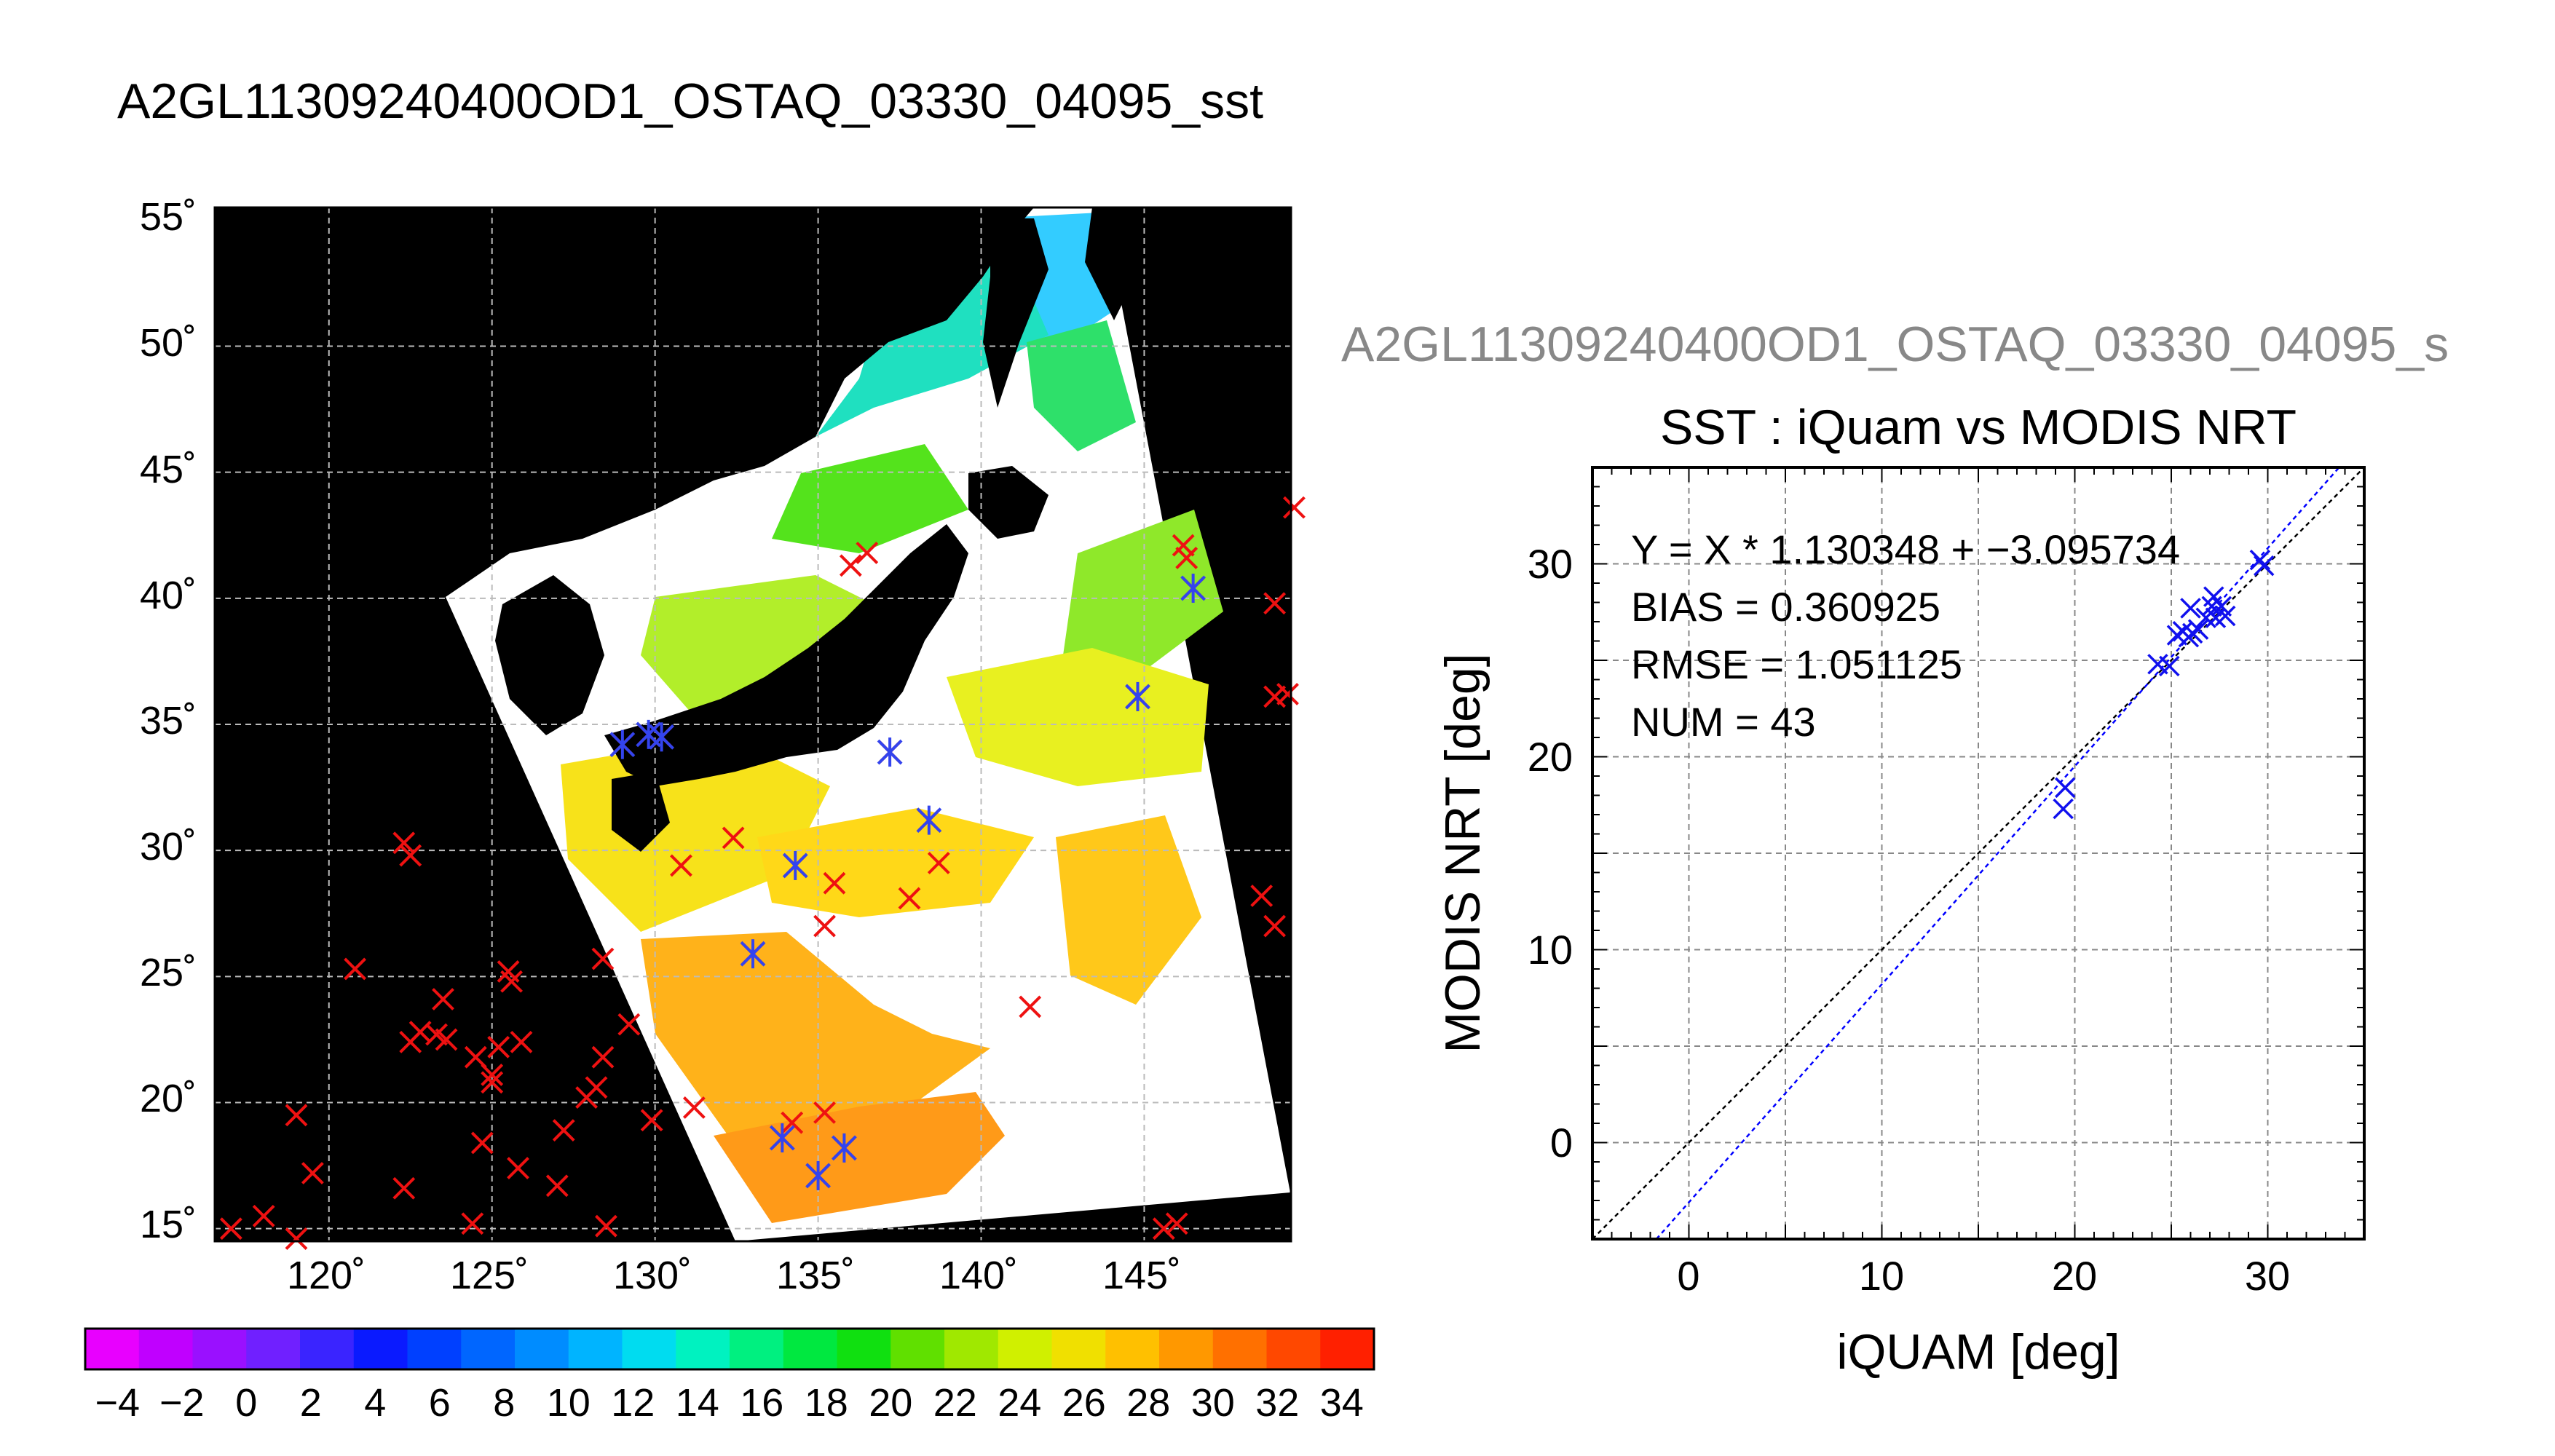 This screenshot has height=1456, width=2555. I want to click on sst-patch-kuroshio-ext, so click(1143, 593).